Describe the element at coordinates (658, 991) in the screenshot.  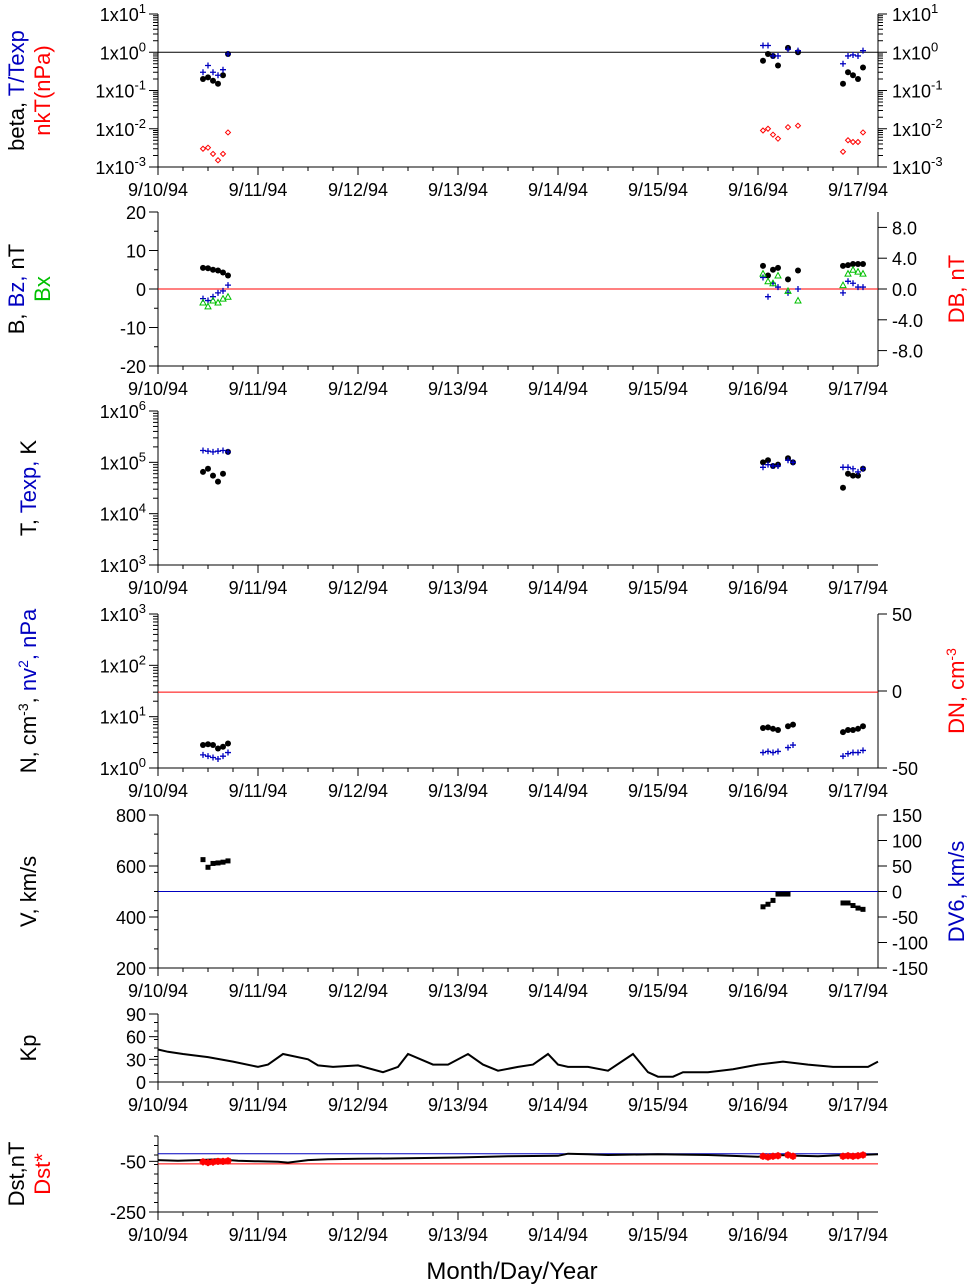
I see `panel-4-x-tick-label: 9/15/94` at that location.